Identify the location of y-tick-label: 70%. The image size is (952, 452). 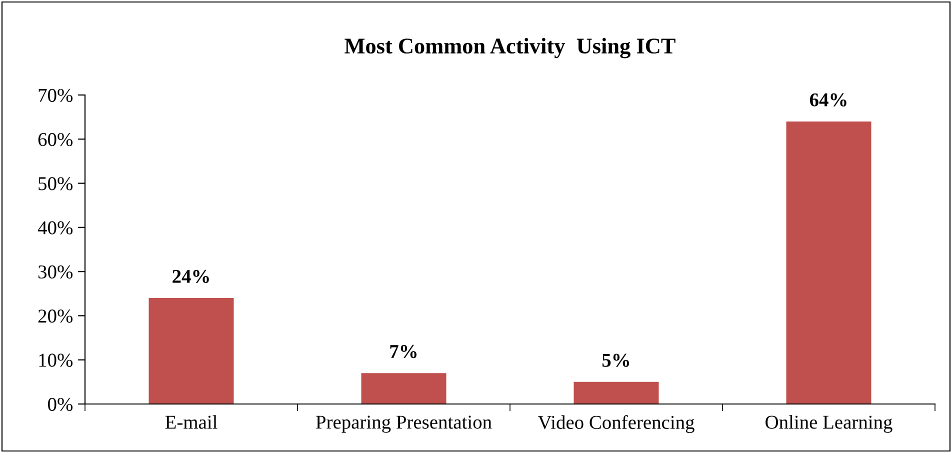
(55, 95).